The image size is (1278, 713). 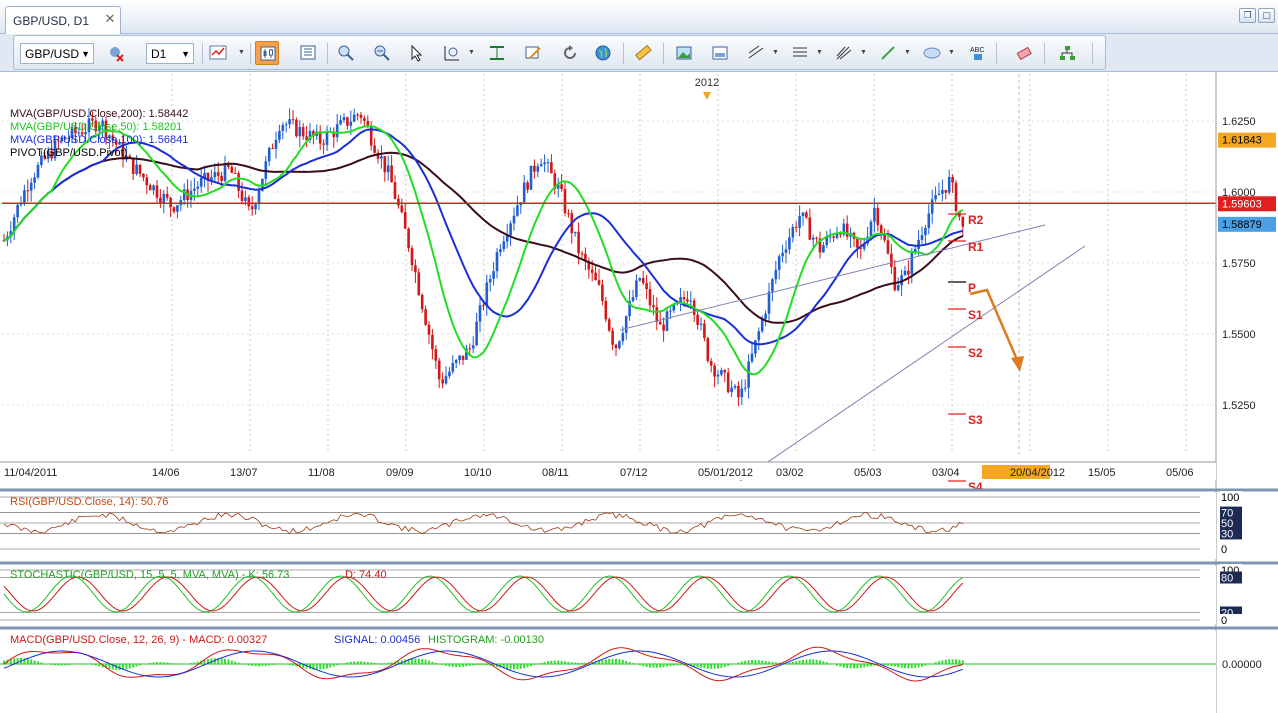 What do you see at coordinates (478, 473) in the screenshot?
I see `date-tick-label: 10/10` at bounding box center [478, 473].